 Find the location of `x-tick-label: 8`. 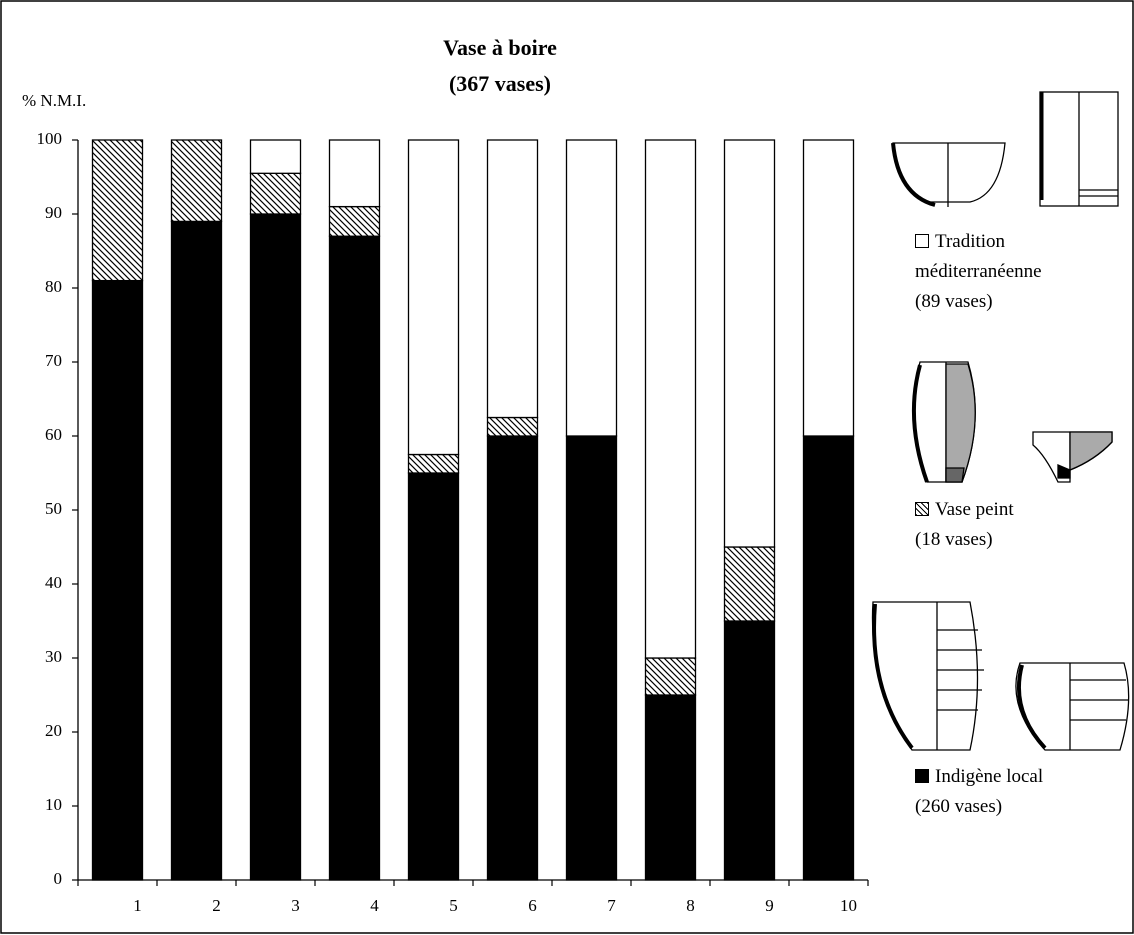

x-tick-label: 8 is located at coordinates (690, 905).